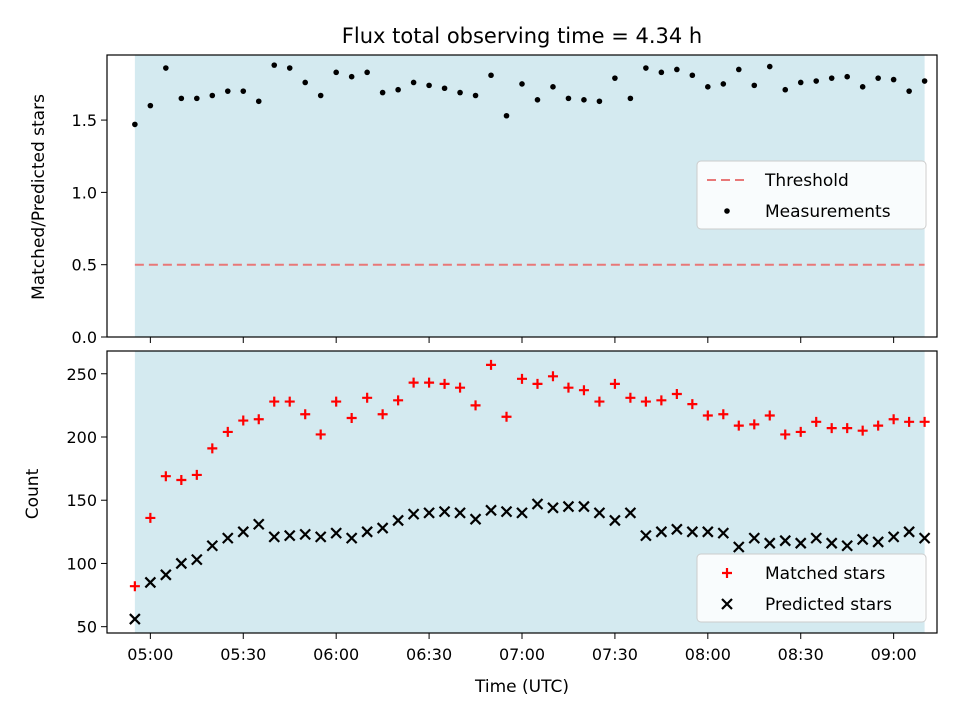 The width and height of the screenshot is (960, 720). What do you see at coordinates (87, 627) in the screenshot?
I see `y-tick-label: 50` at bounding box center [87, 627].